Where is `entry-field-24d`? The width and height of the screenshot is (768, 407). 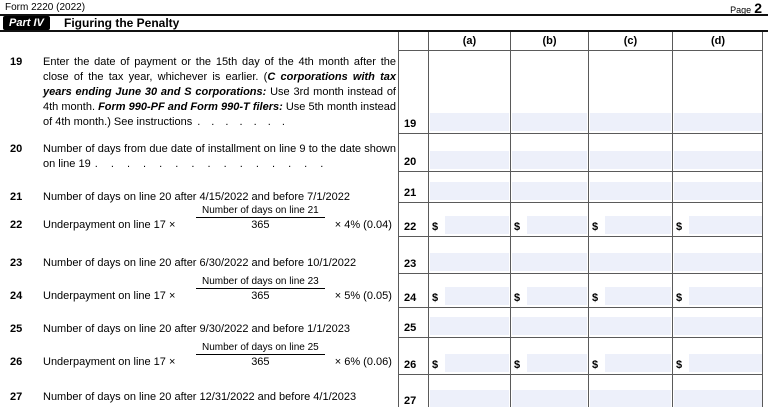
entry-field-24d is located at coordinates (725, 296).